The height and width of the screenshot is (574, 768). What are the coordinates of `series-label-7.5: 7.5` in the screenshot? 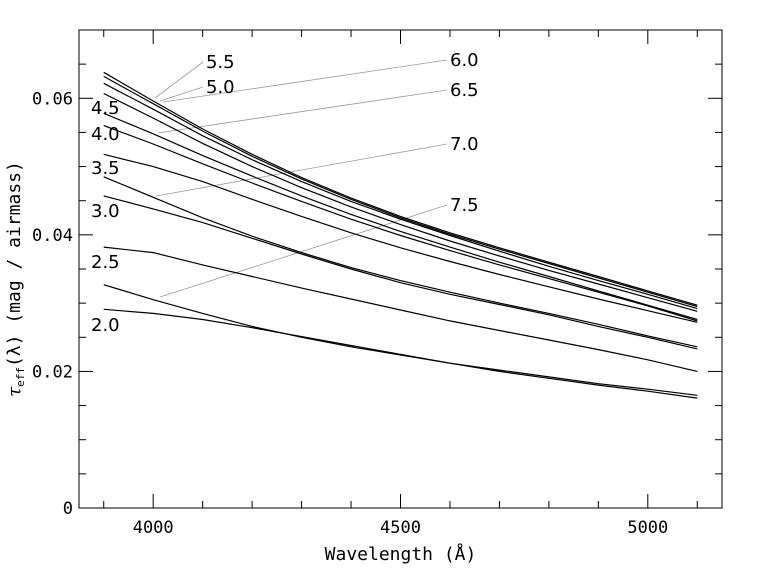 It's located at (464, 205).